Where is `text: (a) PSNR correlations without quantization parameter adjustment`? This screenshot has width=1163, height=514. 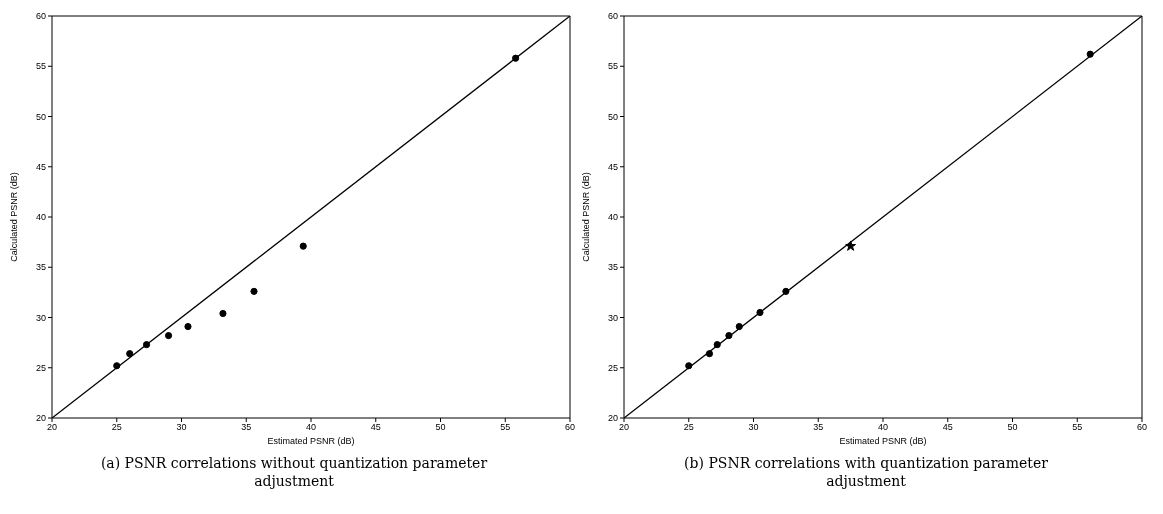 text: (a) PSNR correlations without quantization parameter adjustment is located at coordinates (294, 472).